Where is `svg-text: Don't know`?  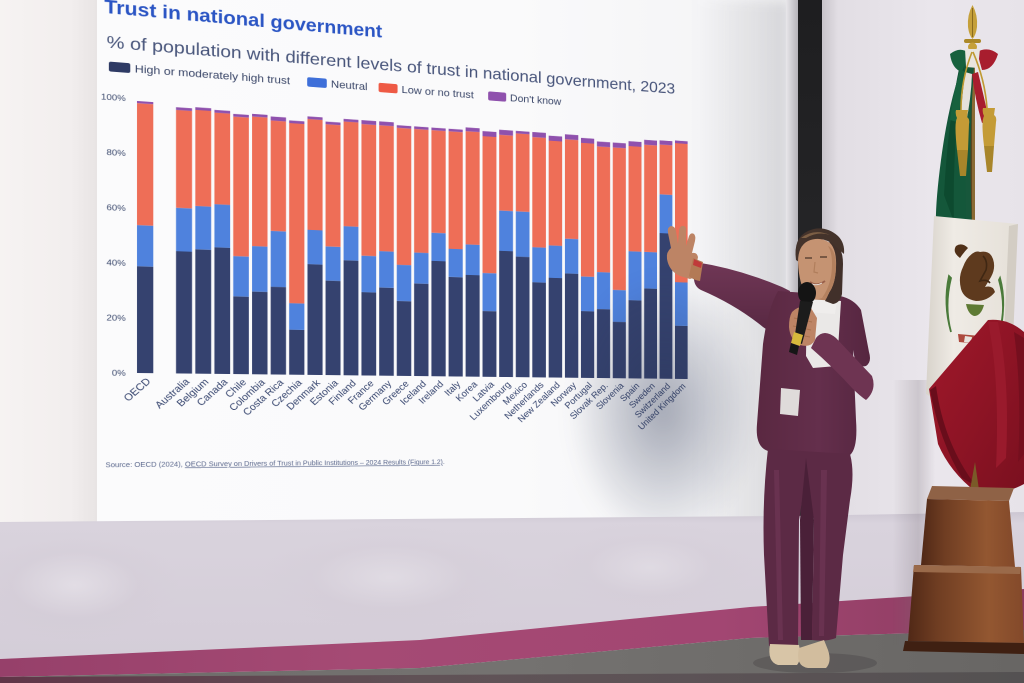
svg-text: Don't know is located at coordinates (535, 99).